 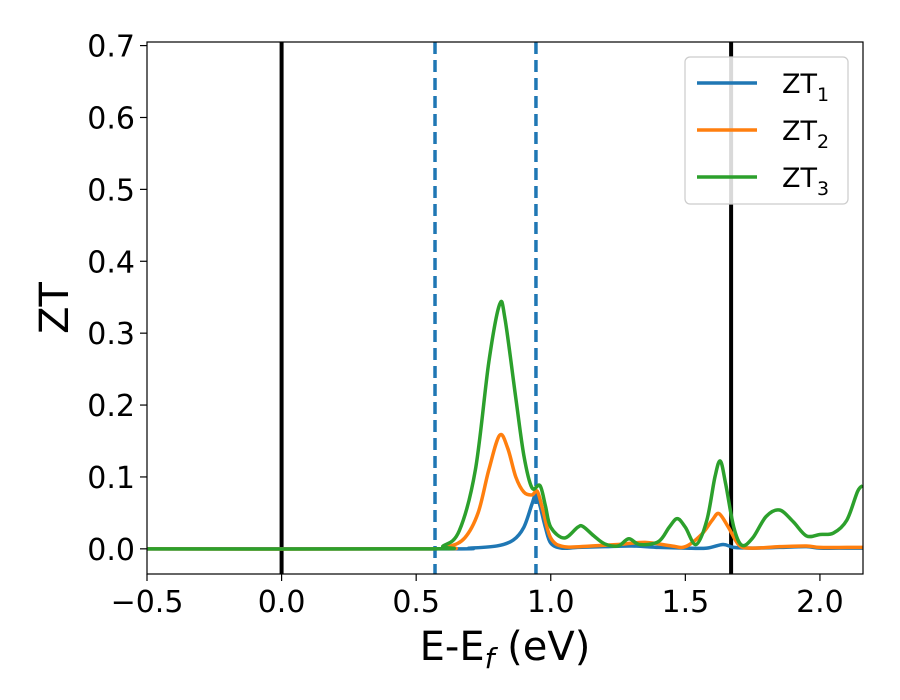 I want to click on x-tick-label: 0.5, so click(x=416, y=602).